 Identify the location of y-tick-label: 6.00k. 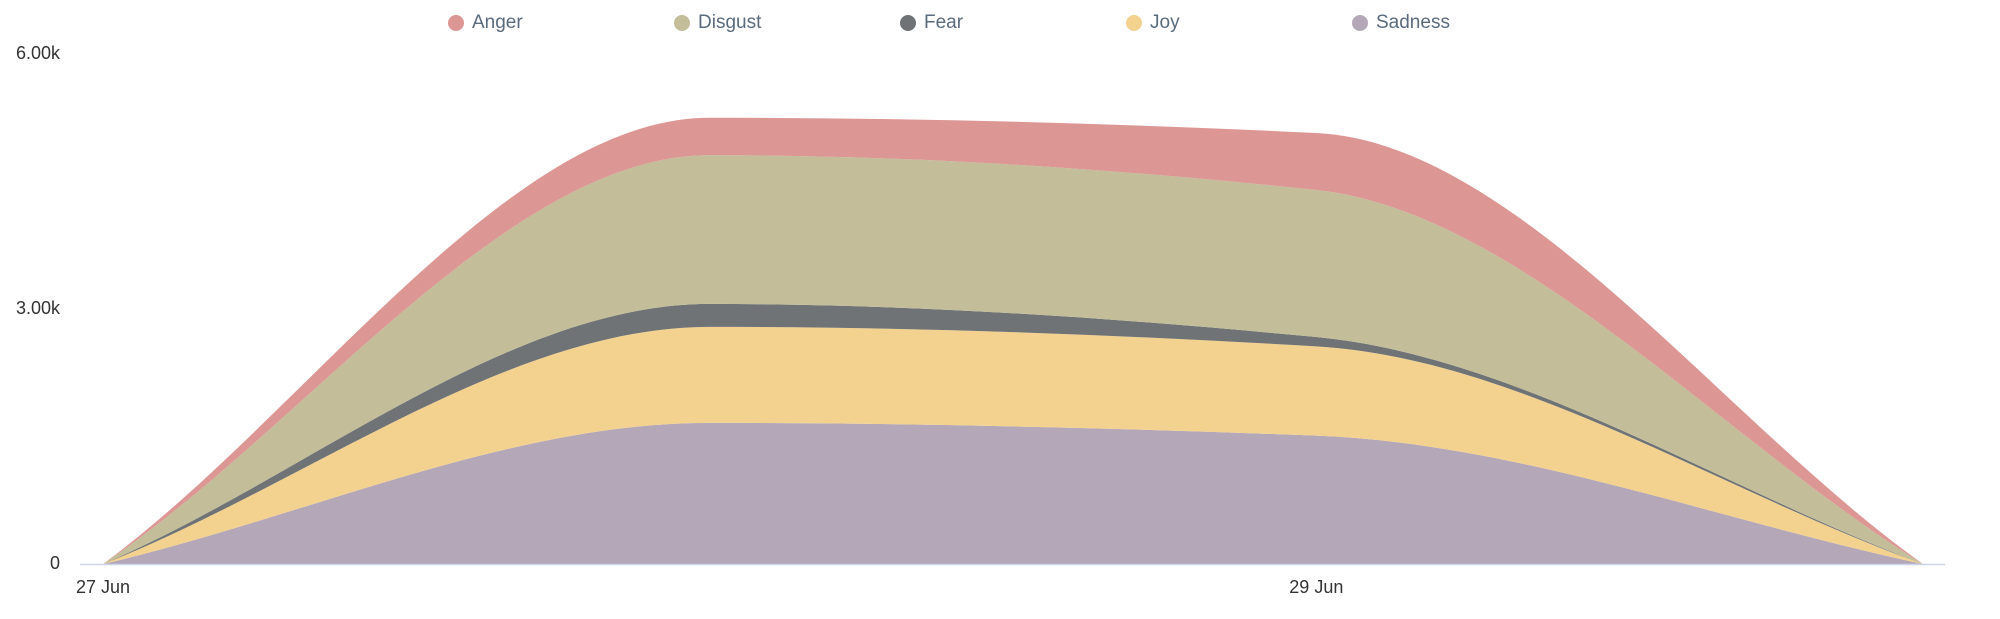
(38, 53).